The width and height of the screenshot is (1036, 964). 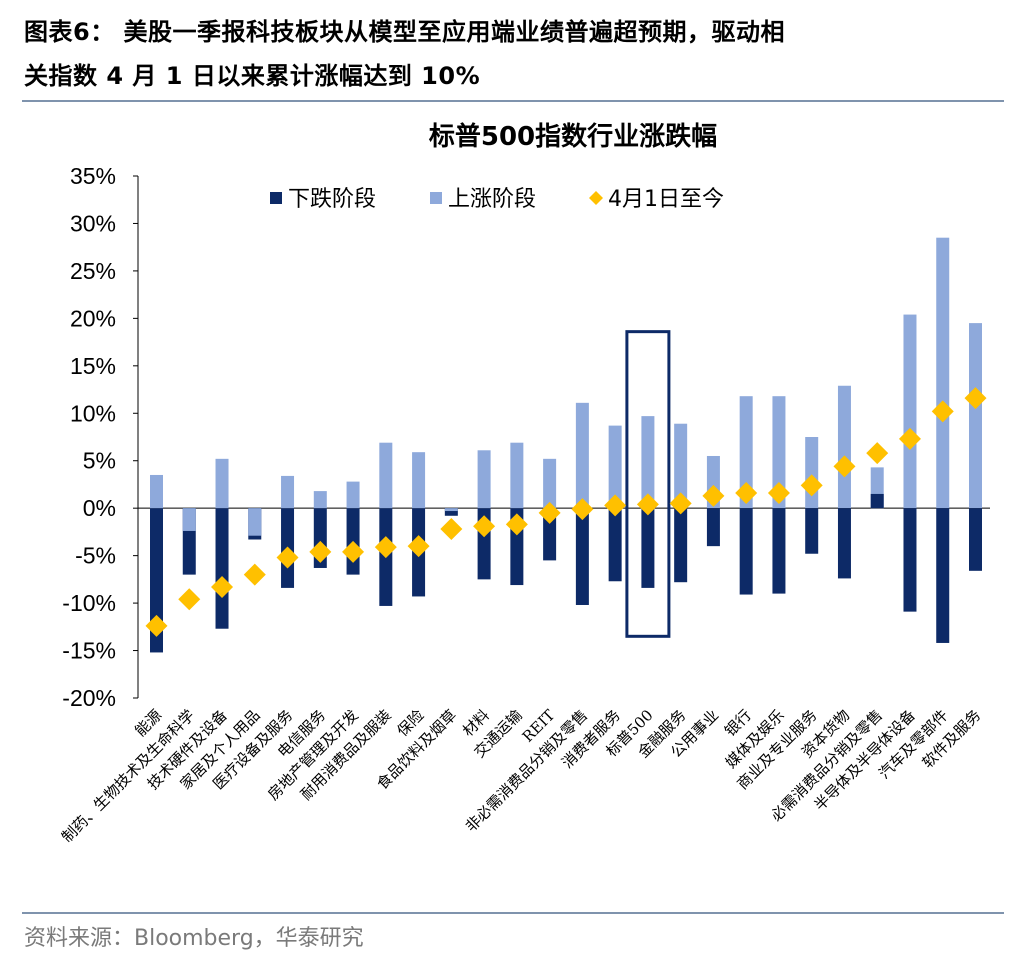 What do you see at coordinates (99, 461) in the screenshot?
I see `y-tick-label: 5%` at bounding box center [99, 461].